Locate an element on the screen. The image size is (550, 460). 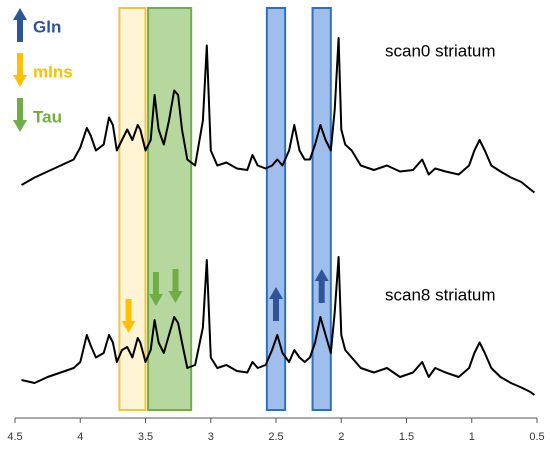
x-tick-label: 3 is located at coordinates (211, 437).